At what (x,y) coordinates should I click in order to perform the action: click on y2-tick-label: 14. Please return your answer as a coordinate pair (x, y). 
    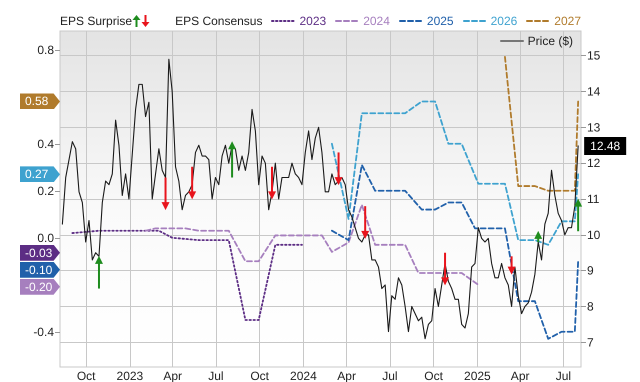
    Looking at the image, I should click on (594, 91).